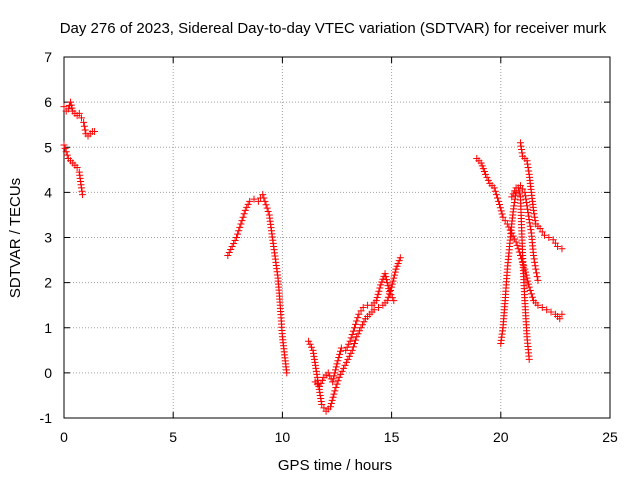  What do you see at coordinates (610, 437) in the screenshot?
I see `x-tick-label: 25` at bounding box center [610, 437].